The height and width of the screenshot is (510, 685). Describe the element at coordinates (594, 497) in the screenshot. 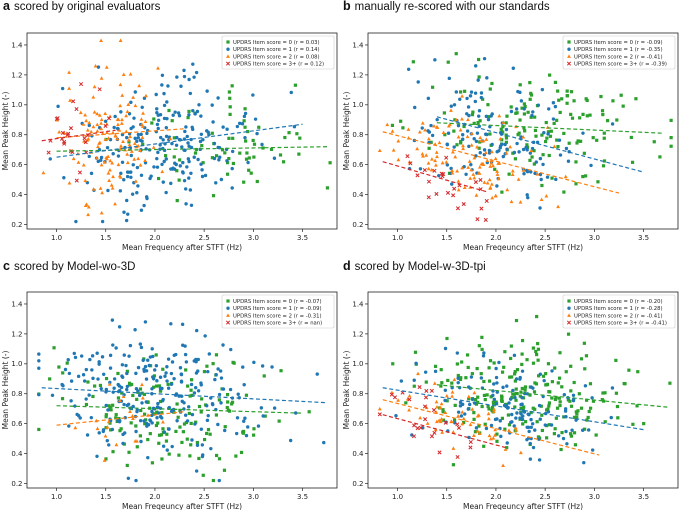

I see `x-tick-label: 3.0` at that location.